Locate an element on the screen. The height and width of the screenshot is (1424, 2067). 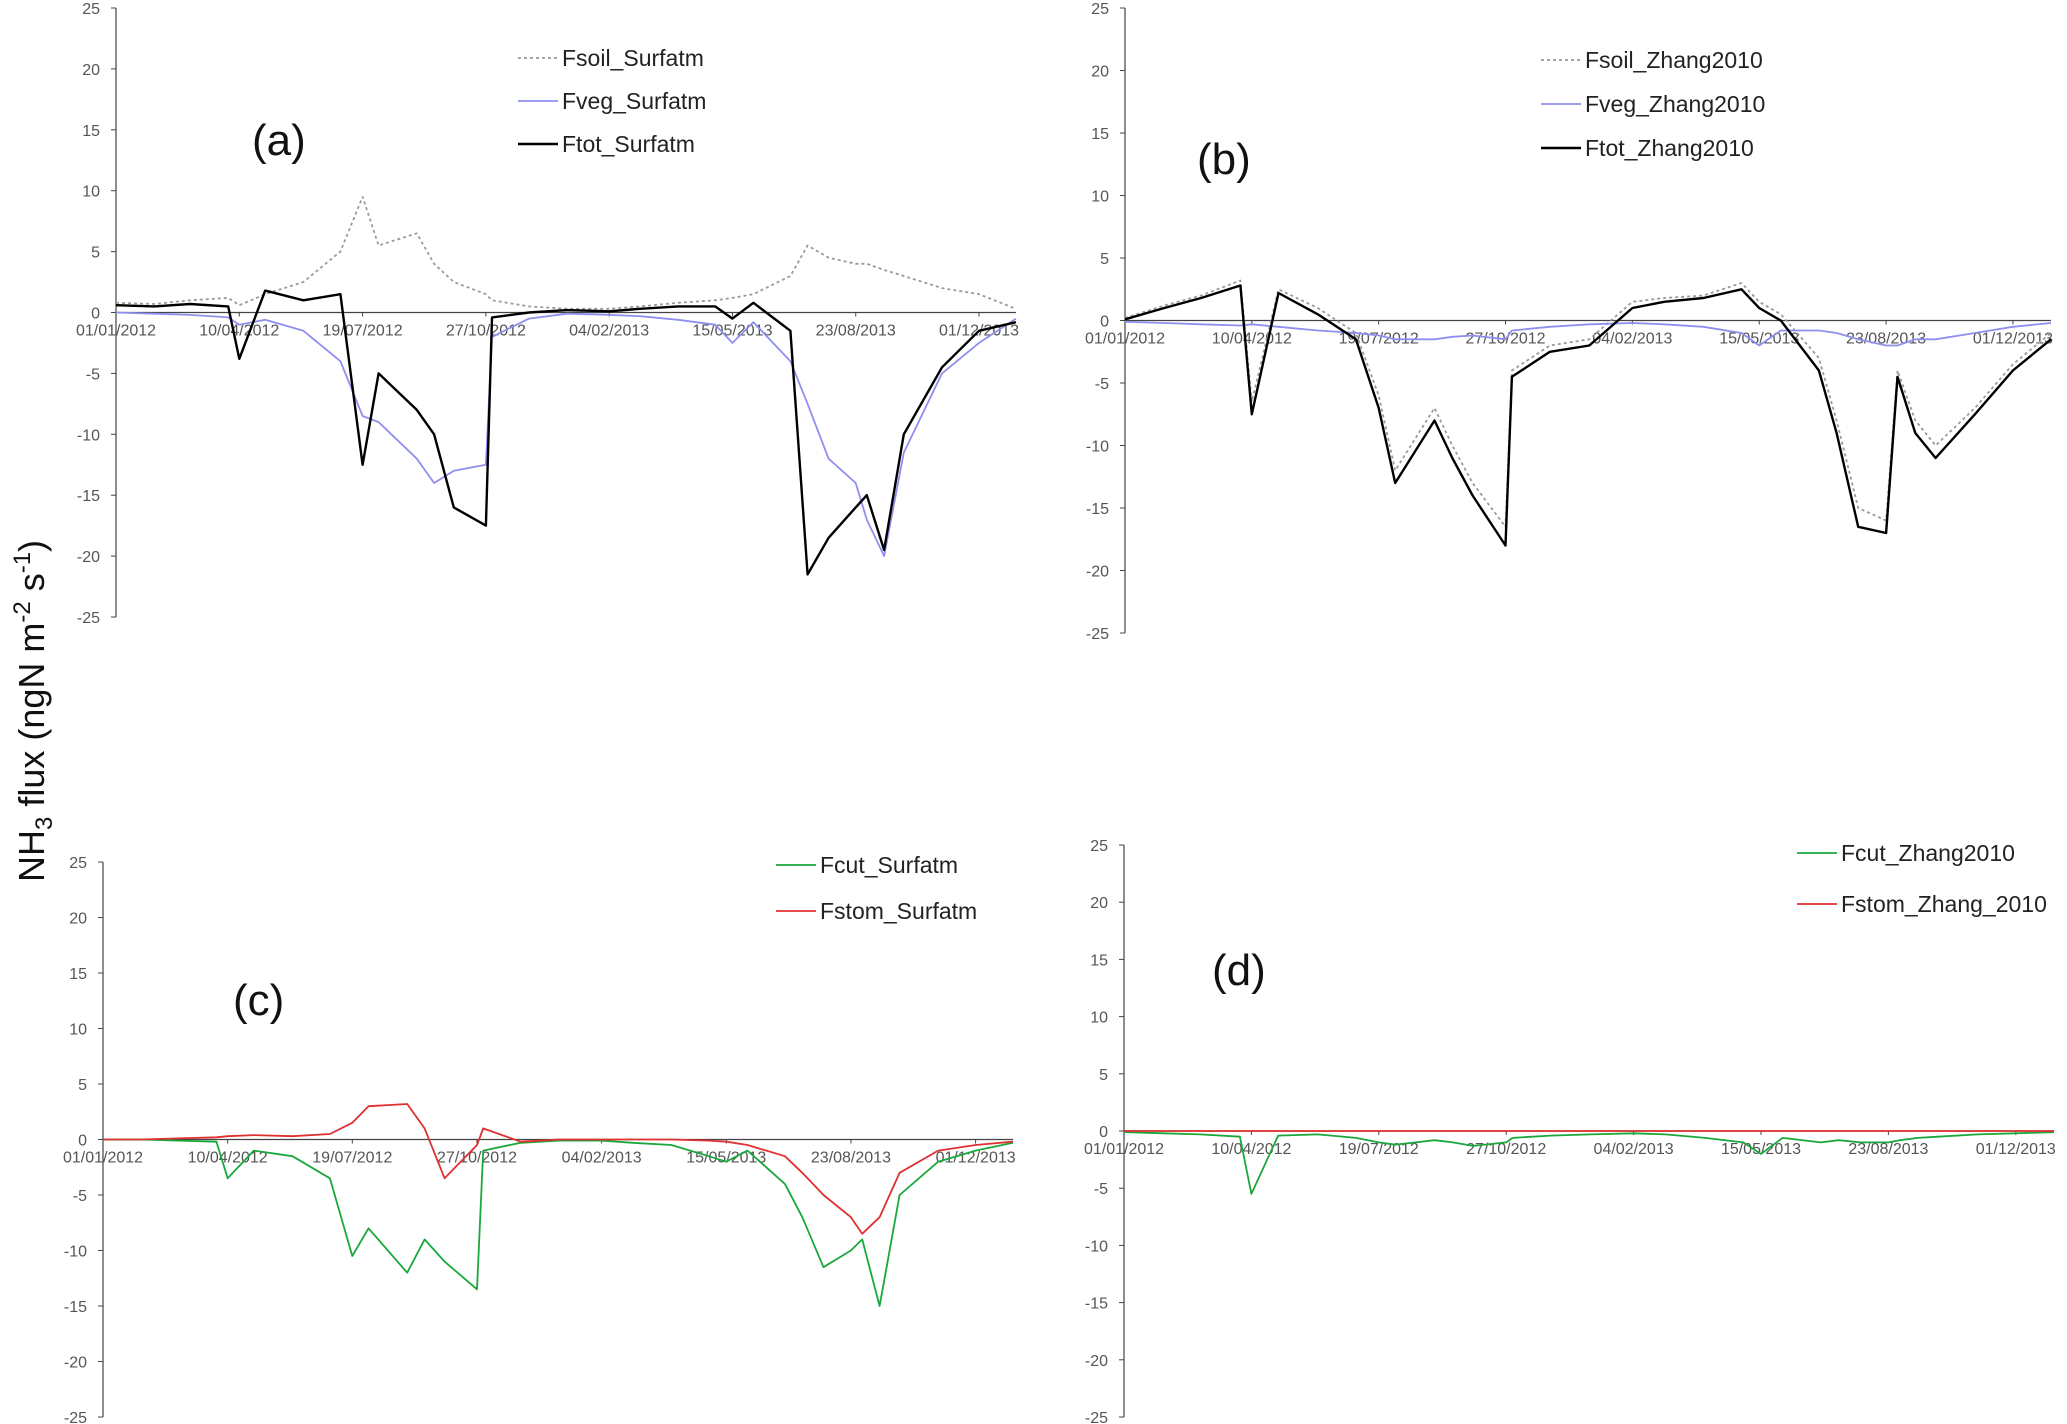
legend-label: Fstom_Surfatm is located at coordinates (898, 911).